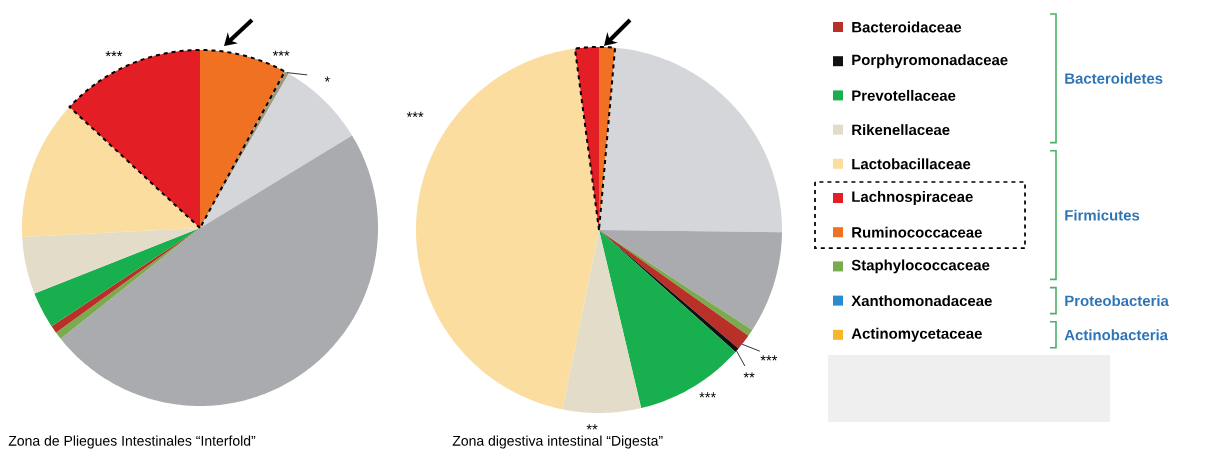  I want to click on text: Bacteroidetes, so click(1114, 78).